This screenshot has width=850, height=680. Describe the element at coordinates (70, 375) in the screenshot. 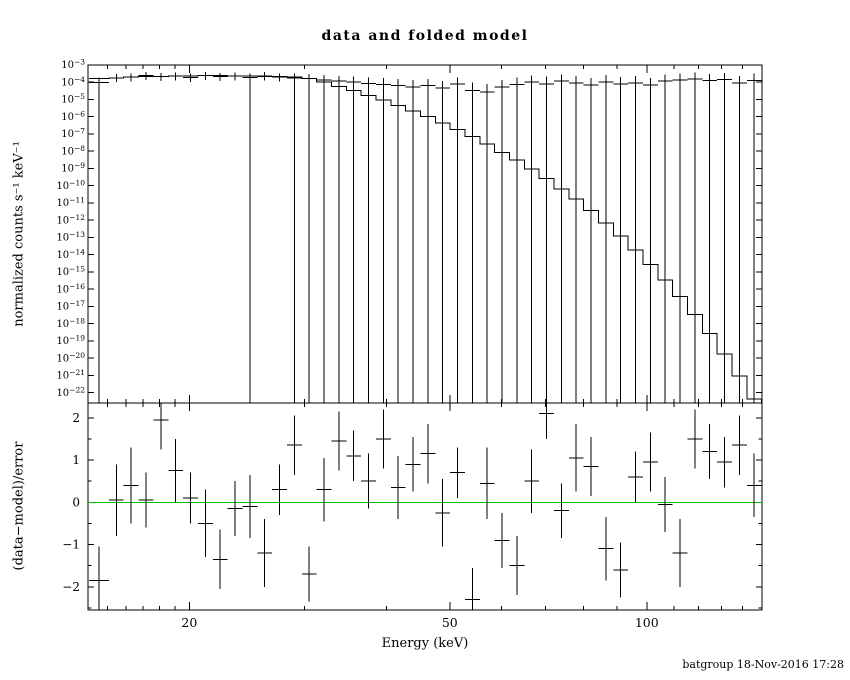

I see `y-tick-label: 10⁻²¹` at that location.